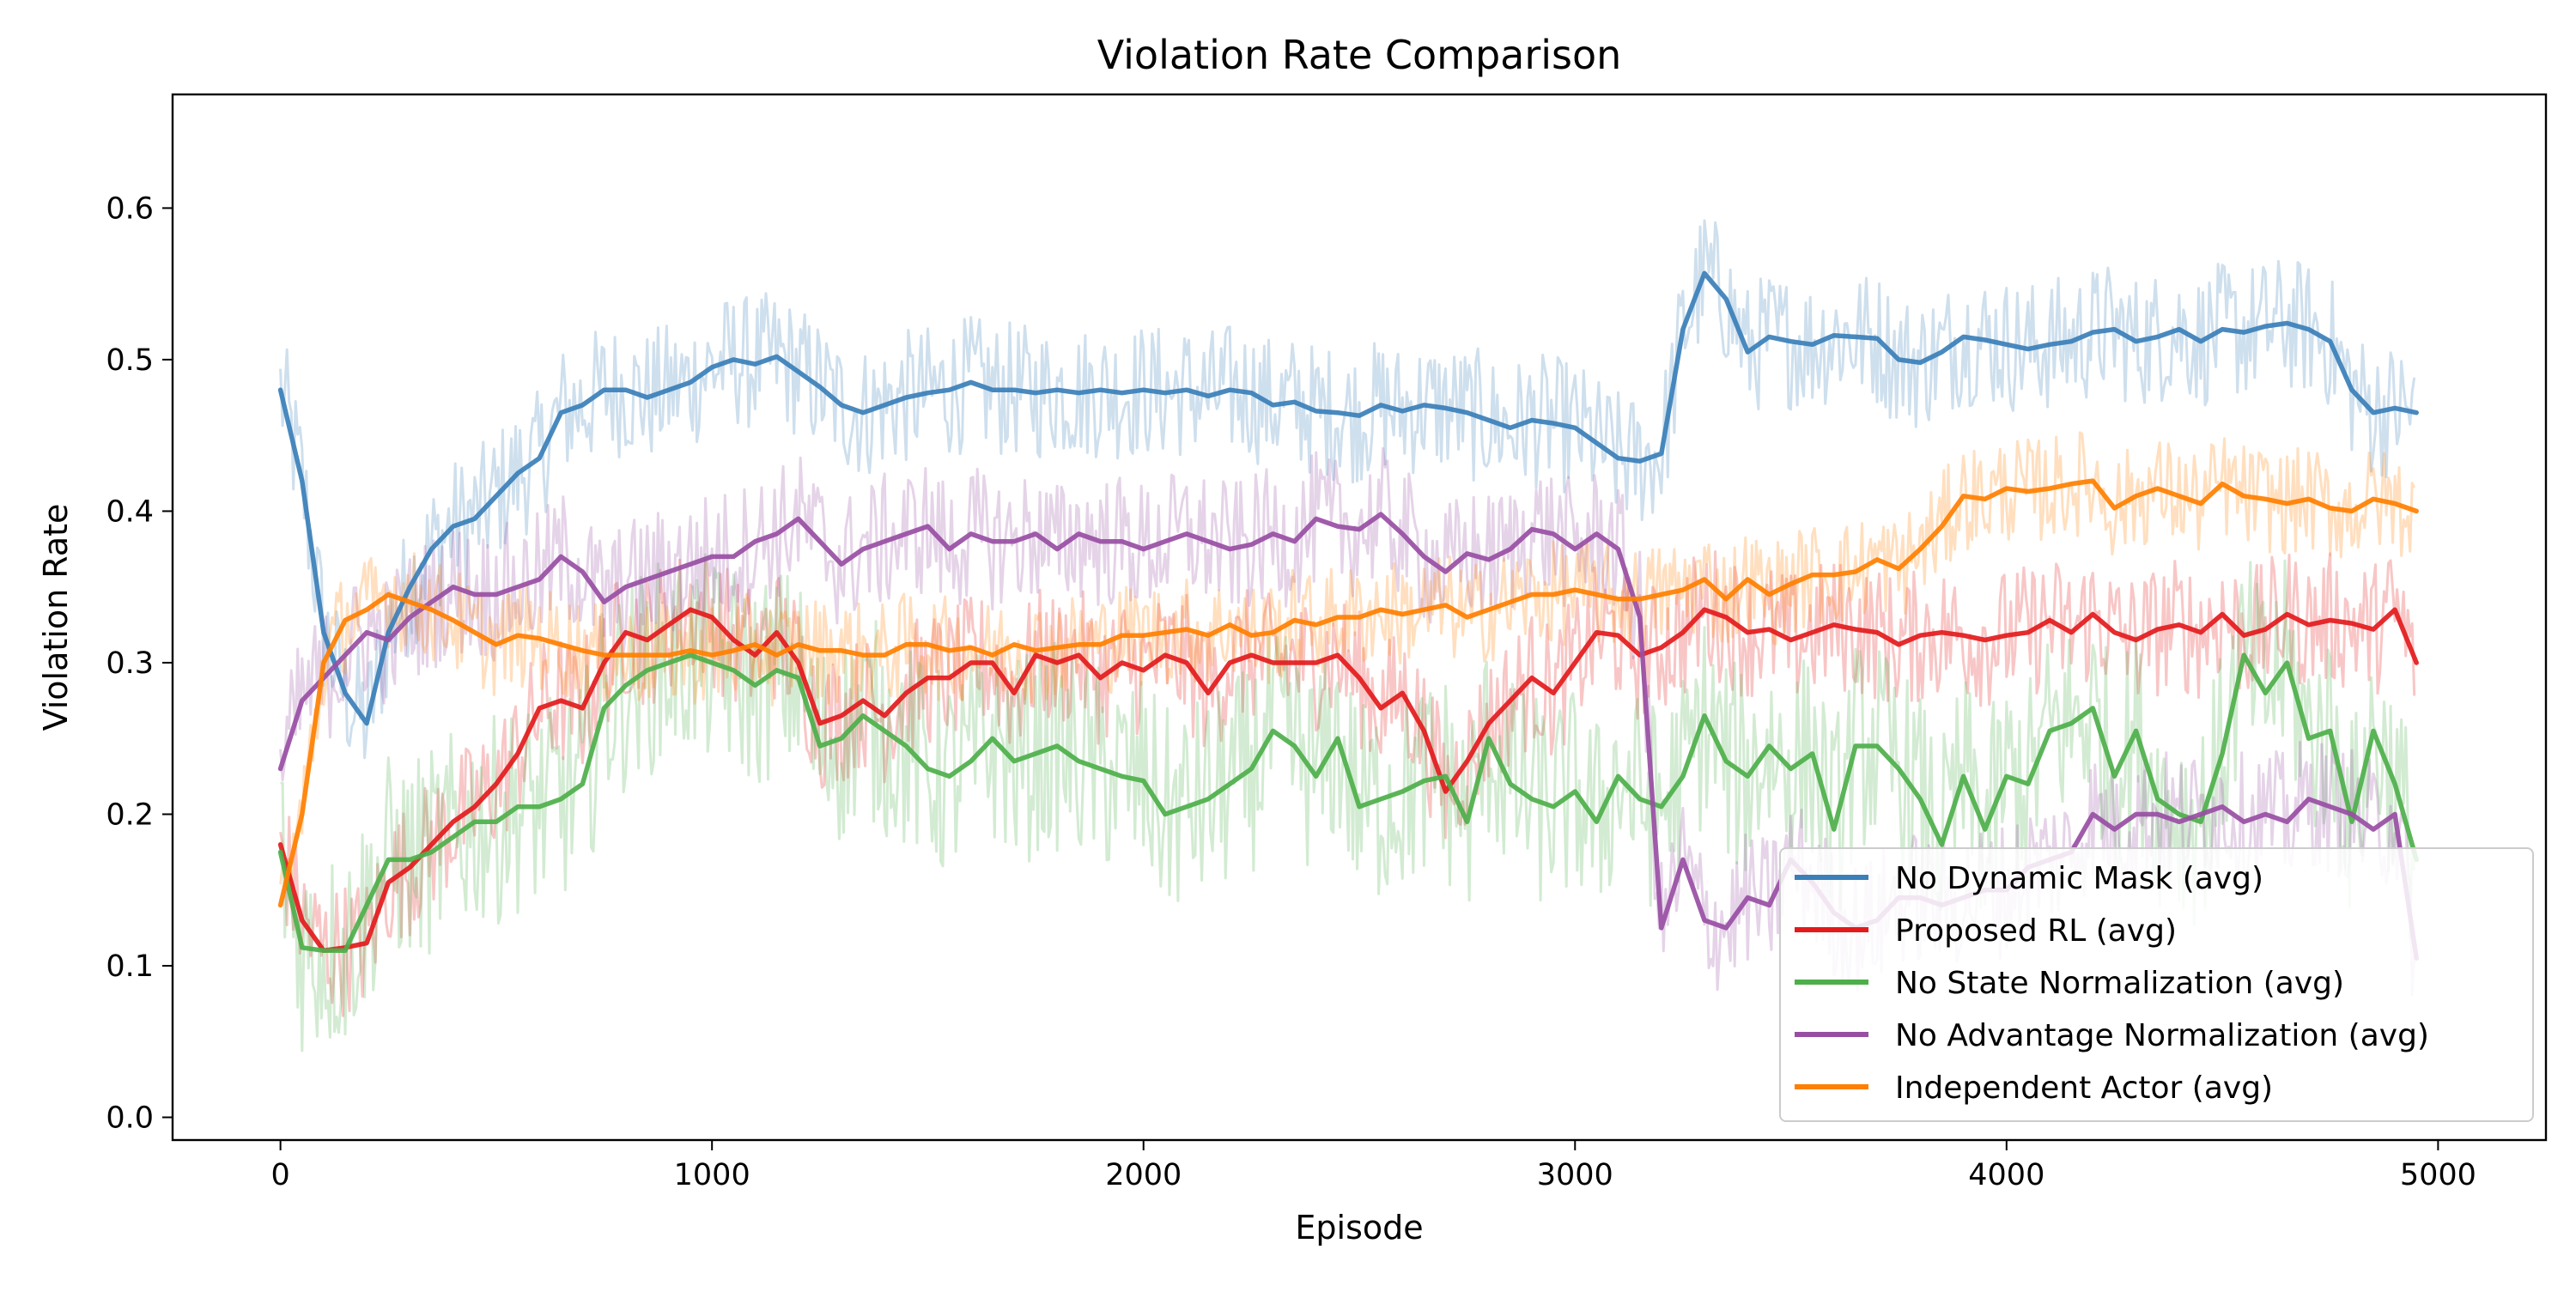  Describe the element at coordinates (2162, 1035) in the screenshot. I see `legend-label-3: No Advantage Normalization (avg)` at that location.